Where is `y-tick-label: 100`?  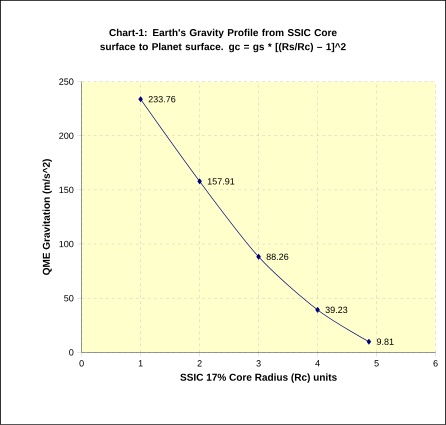
y-tick-label: 100 is located at coordinates (66, 244).